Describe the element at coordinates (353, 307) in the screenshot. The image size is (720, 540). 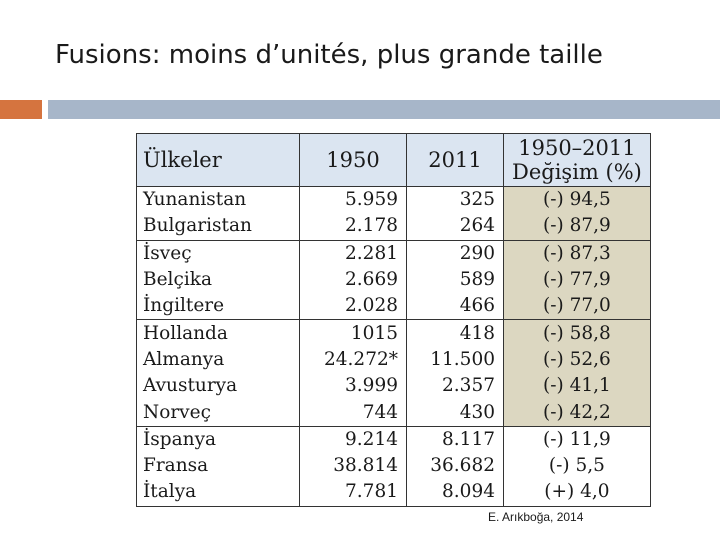
I see `value-1950-cell: 2.028` at that location.